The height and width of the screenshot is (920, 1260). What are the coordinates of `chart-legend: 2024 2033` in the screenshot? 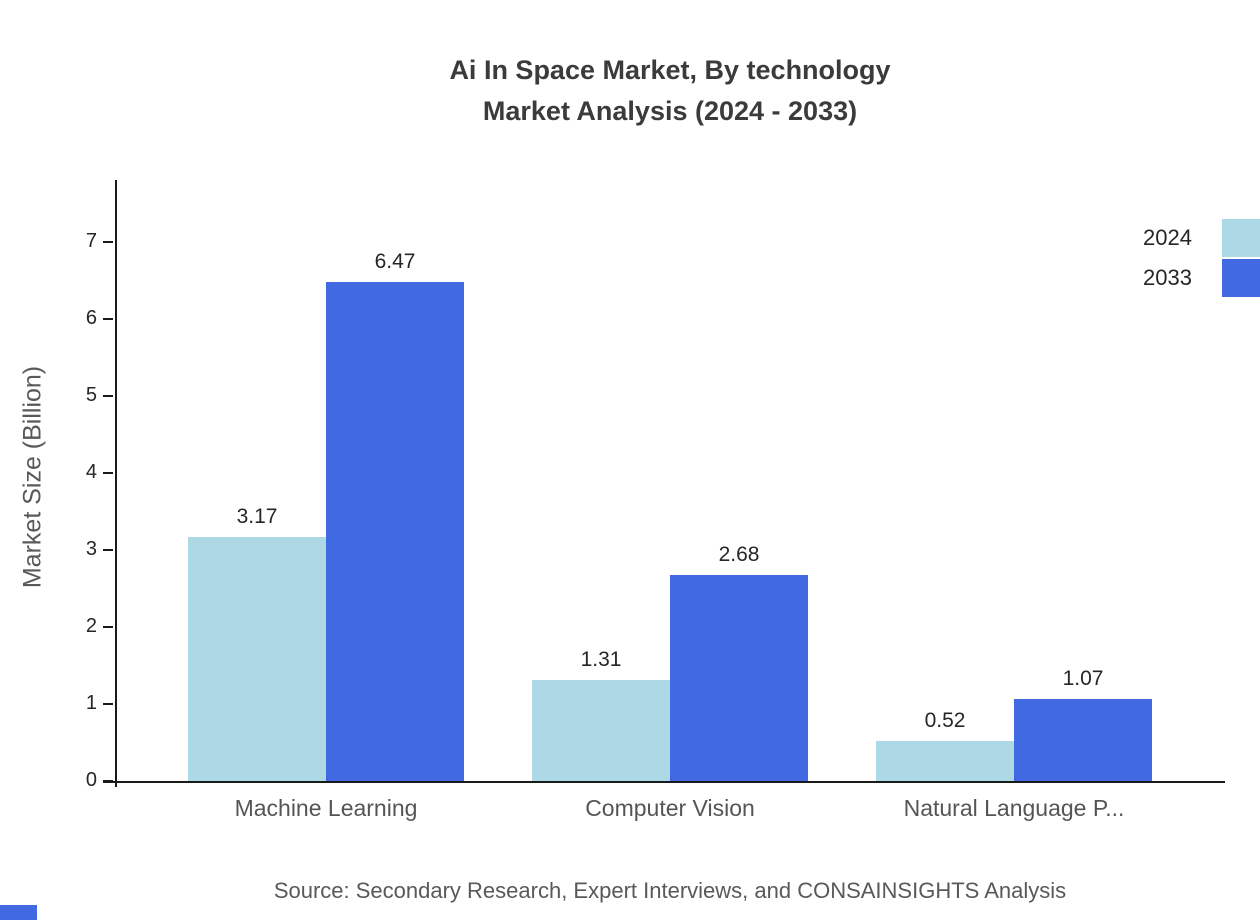 It's located at (1201, 258).